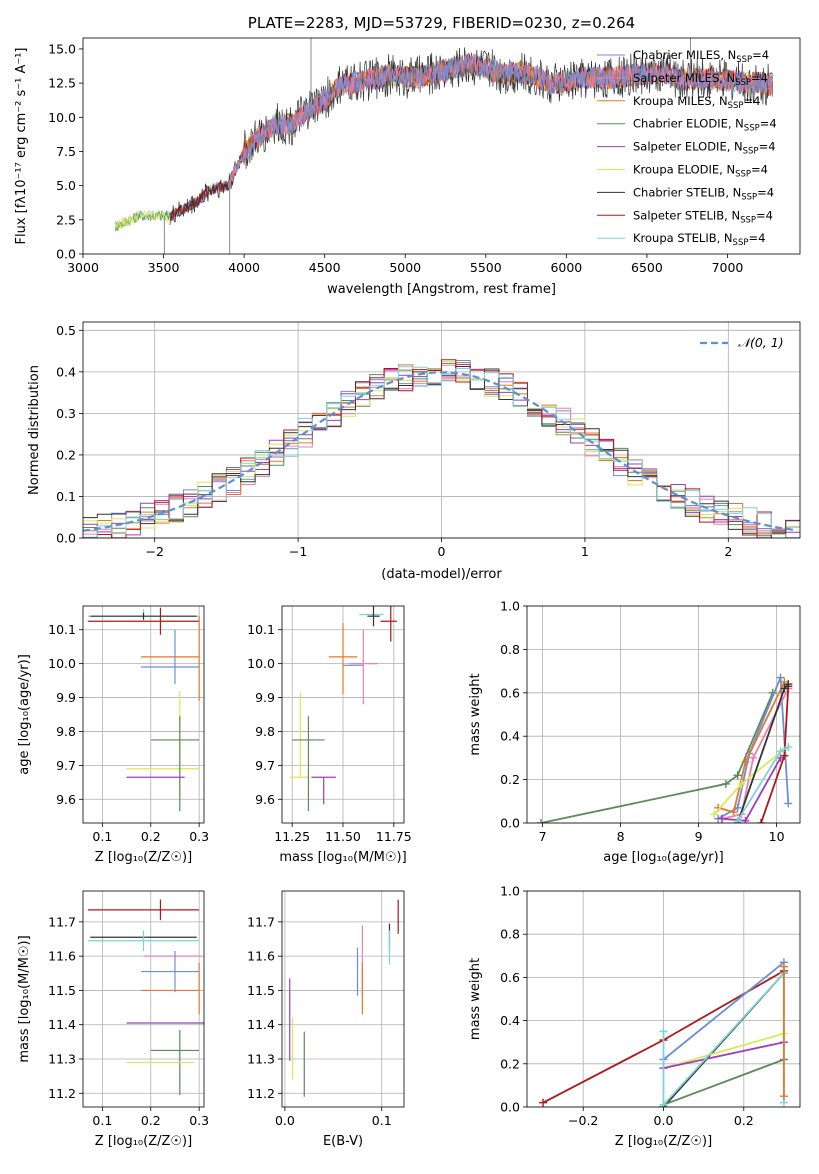  I want to click on x-axis-label: mass [log₁₀(M/M☉)], so click(342, 857).